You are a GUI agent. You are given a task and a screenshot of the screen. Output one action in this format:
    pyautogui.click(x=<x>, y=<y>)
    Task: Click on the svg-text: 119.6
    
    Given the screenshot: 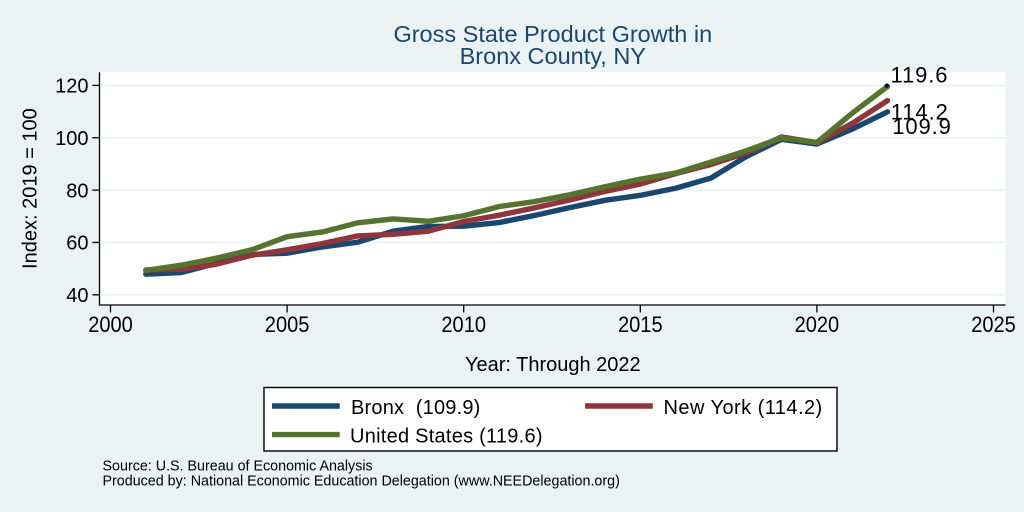 What is the action you would take?
    pyautogui.click(x=920, y=75)
    